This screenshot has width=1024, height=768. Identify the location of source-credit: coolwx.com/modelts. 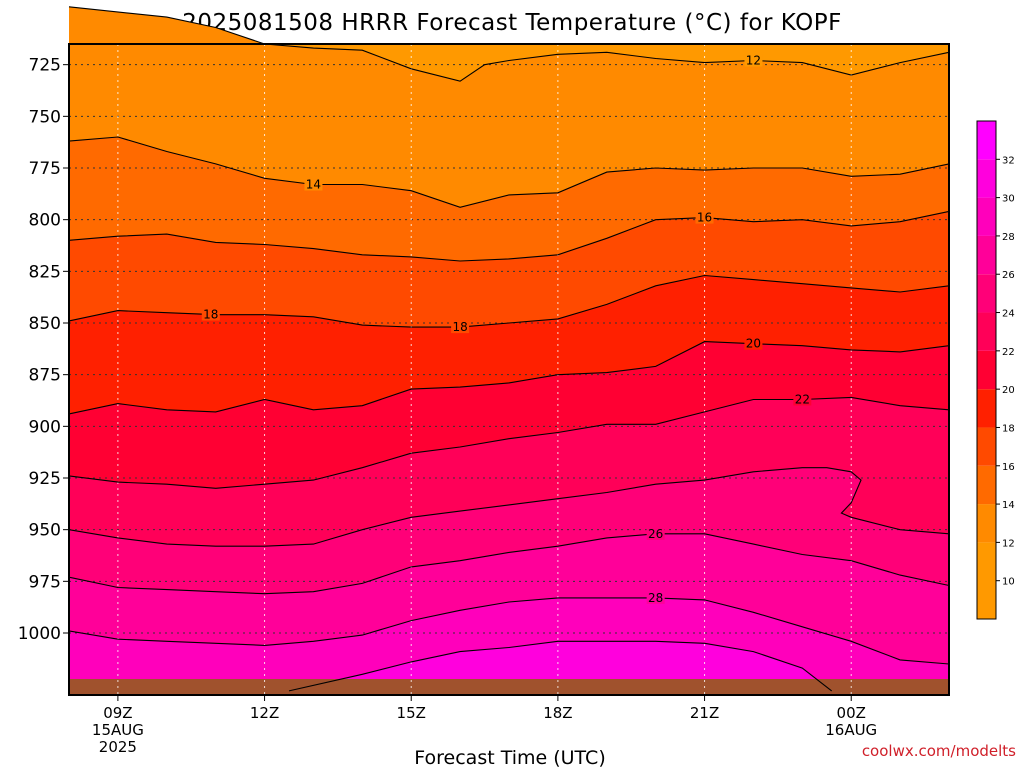
(939, 751).